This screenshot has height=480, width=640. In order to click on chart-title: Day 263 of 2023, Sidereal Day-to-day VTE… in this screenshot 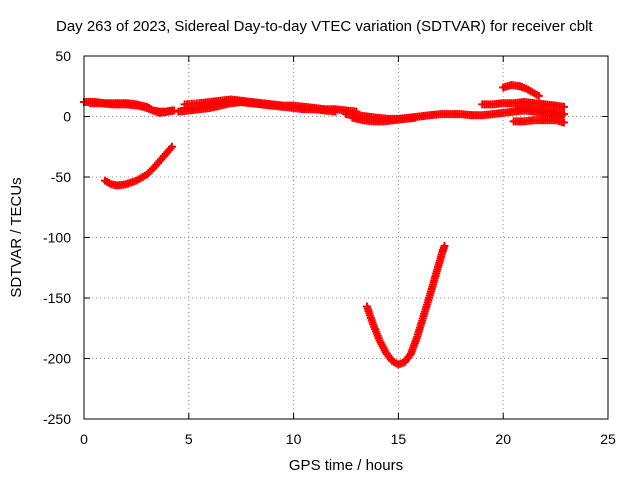, I will do `click(324, 26)`.